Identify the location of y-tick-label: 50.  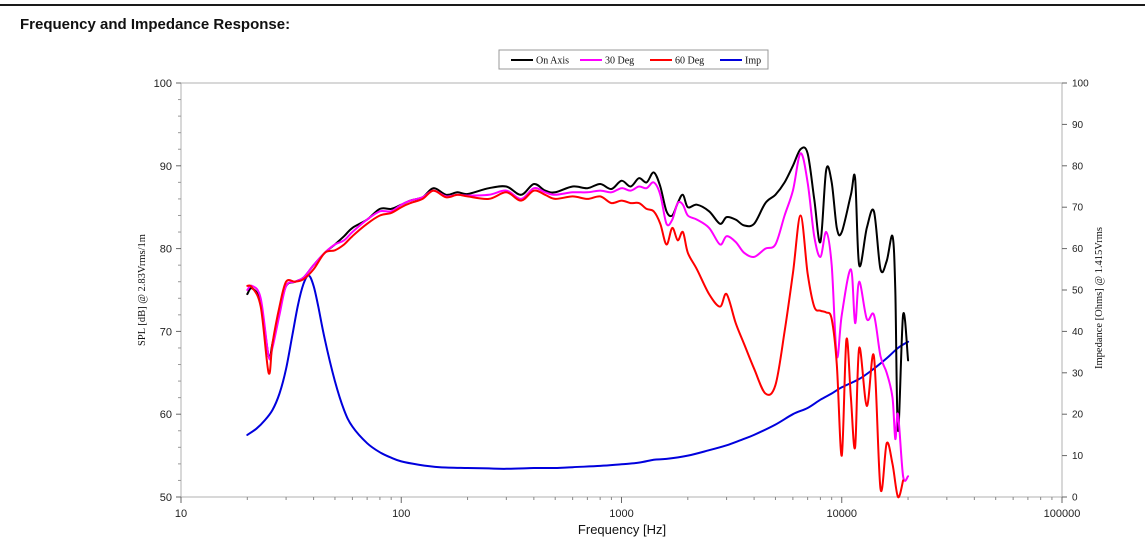
(166, 498).